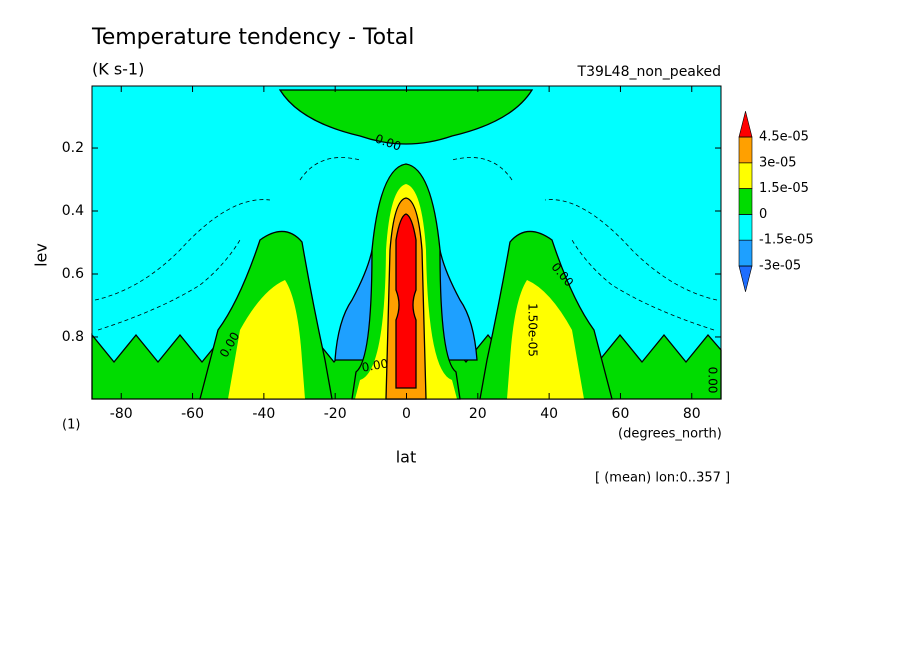 Image resolution: width=904 pixels, height=654 pixels. I want to click on subtitle: (K s-1), so click(118, 69).